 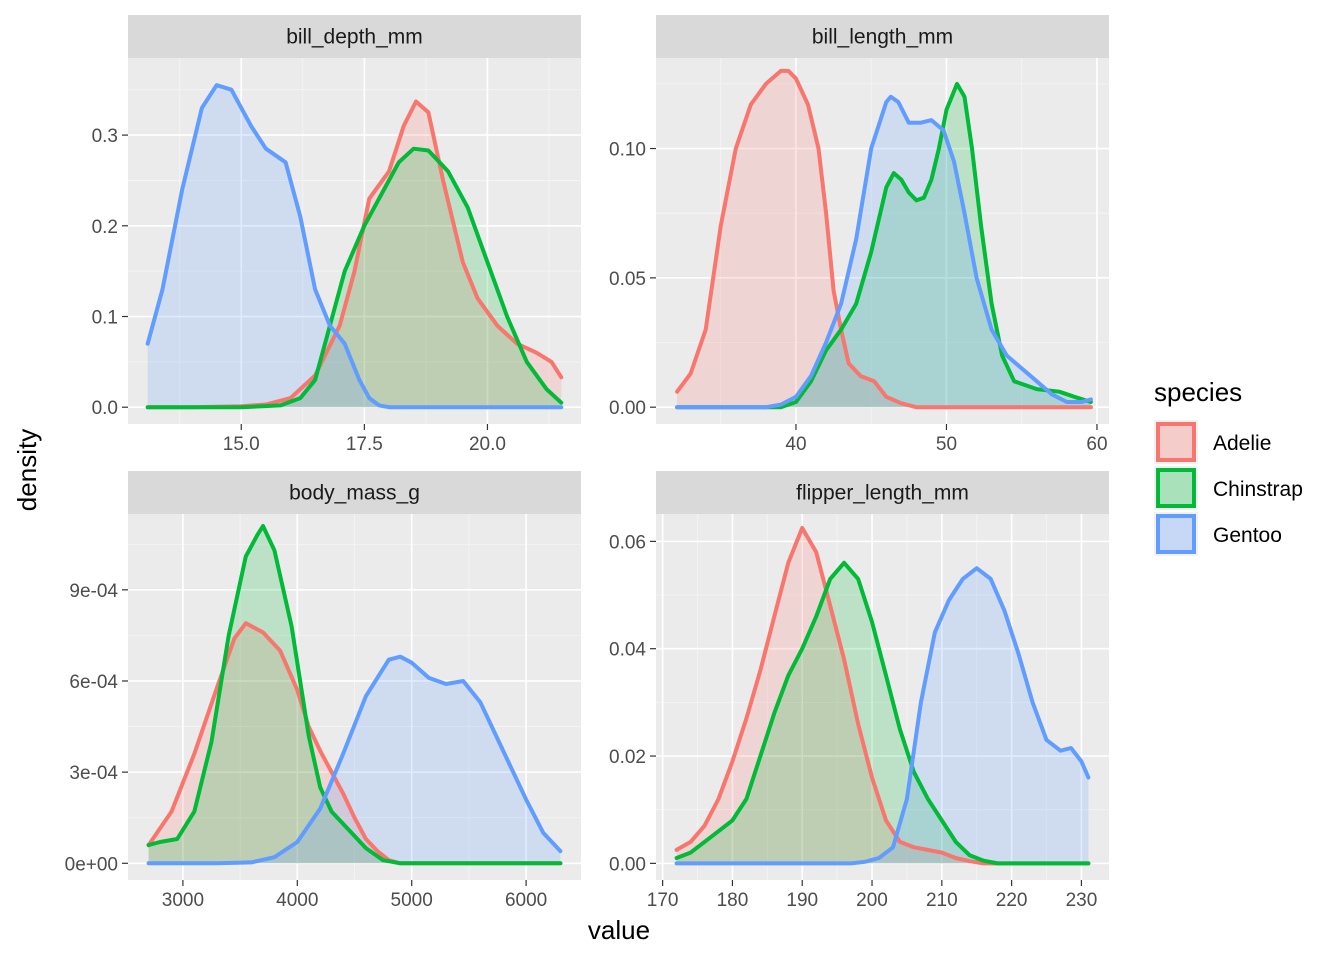 What do you see at coordinates (627, 279) in the screenshot?
I see `y-tick-label: 0.05` at bounding box center [627, 279].